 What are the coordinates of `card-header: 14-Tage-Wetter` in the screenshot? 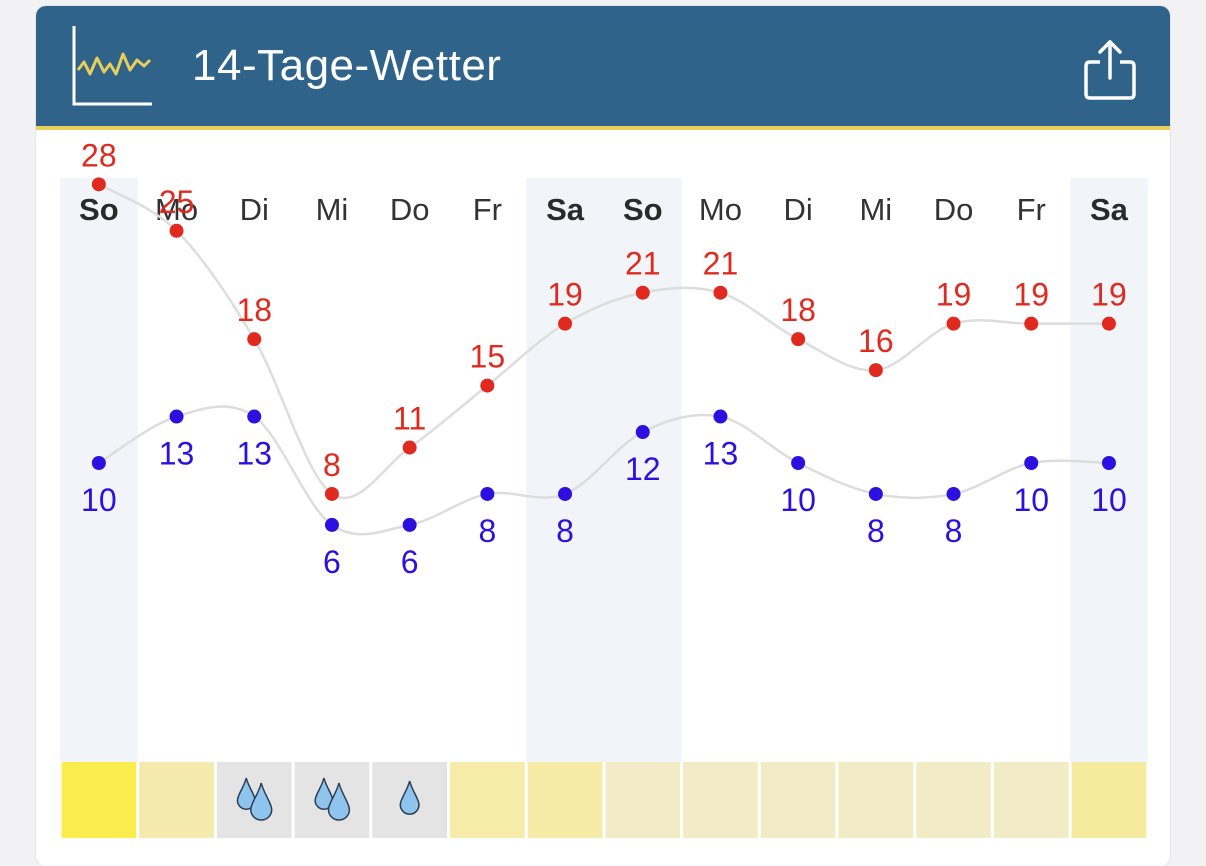 It's located at (603, 68).